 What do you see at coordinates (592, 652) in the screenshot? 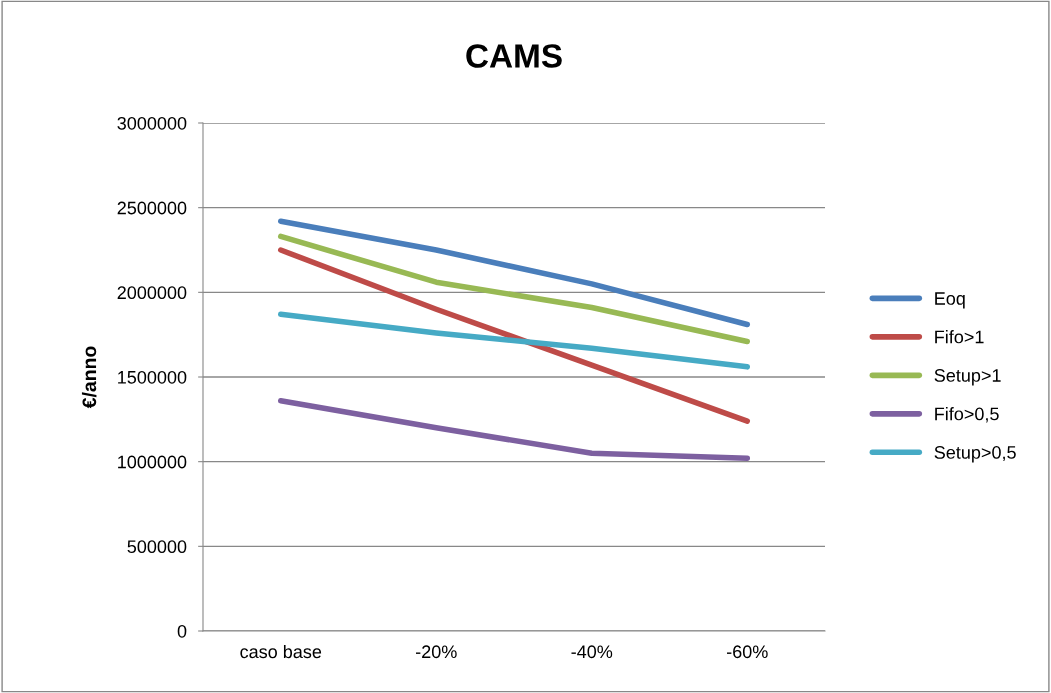
I see `x-tick-label: -40%` at bounding box center [592, 652].